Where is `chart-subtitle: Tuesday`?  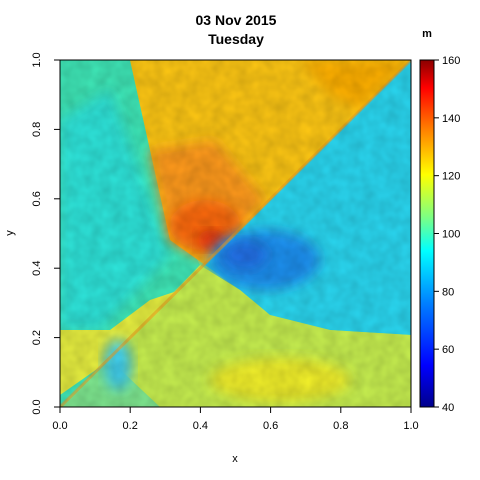 chart-subtitle: Tuesday is located at coordinates (236, 39).